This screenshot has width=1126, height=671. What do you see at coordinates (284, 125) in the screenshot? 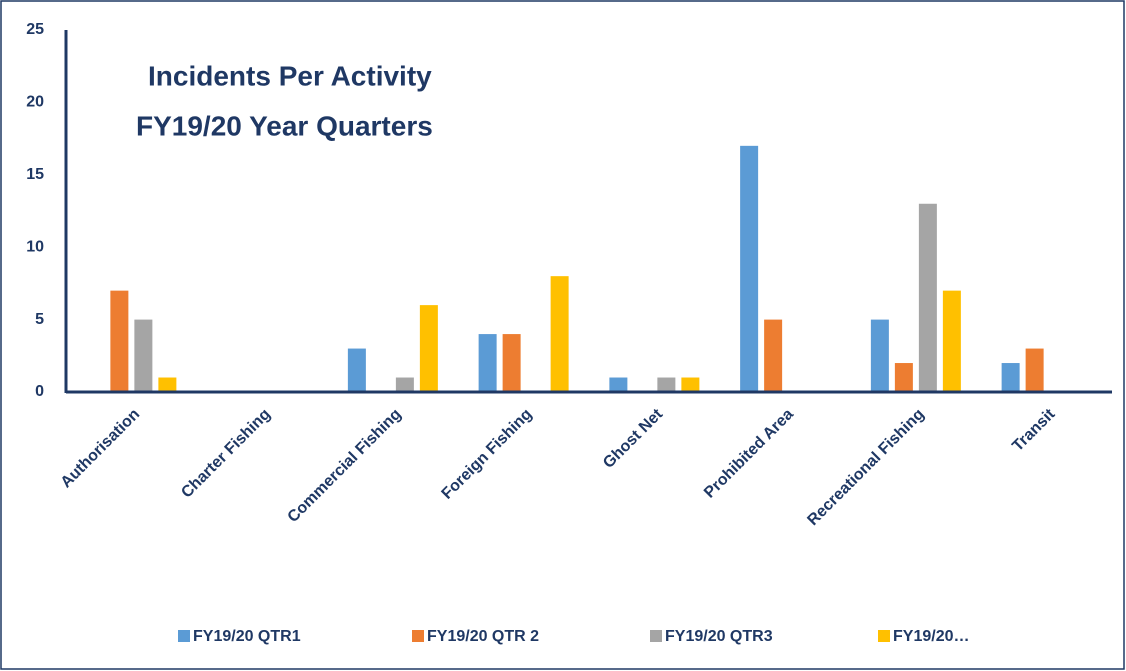
I see `chart-title: FY19/20 Year Quarters` at bounding box center [284, 125].